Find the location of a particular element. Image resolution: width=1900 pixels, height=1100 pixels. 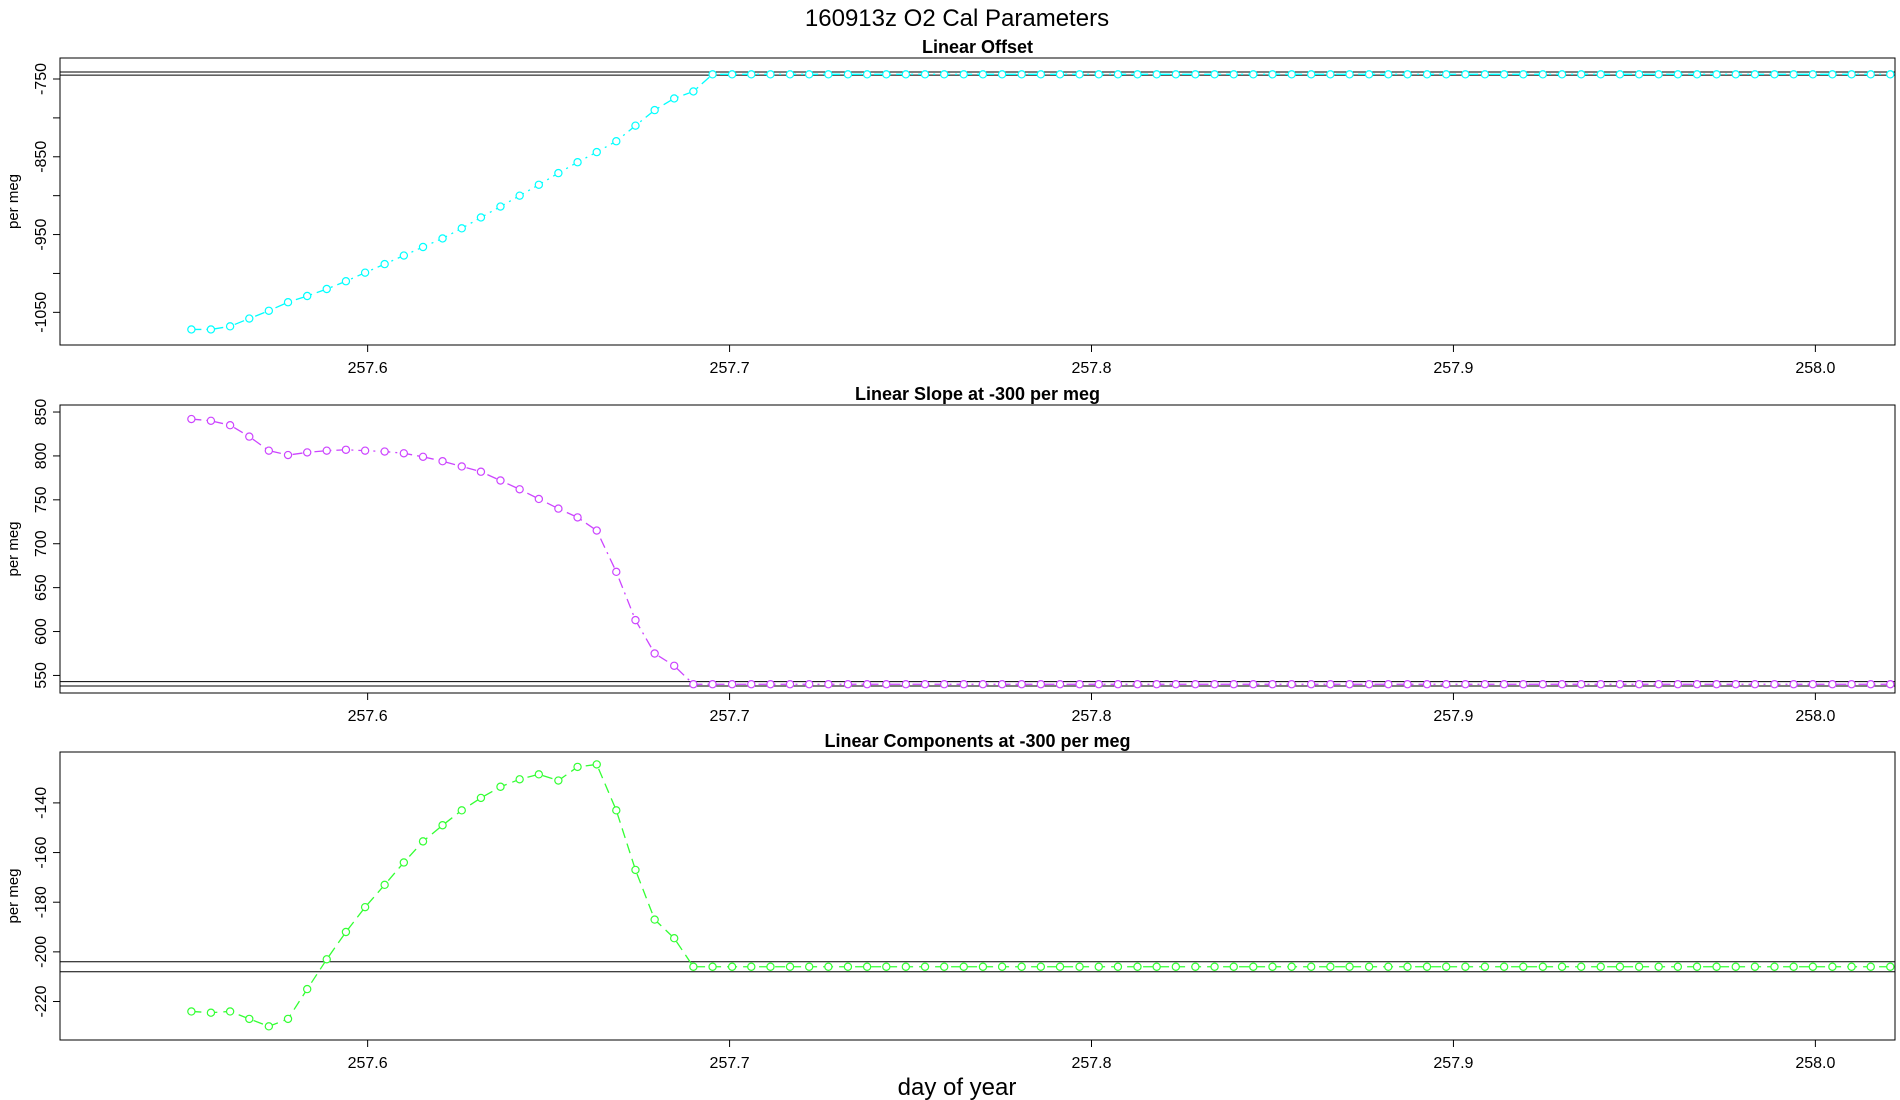

x-tick-label: 258.0 is located at coordinates (1815, 1063).